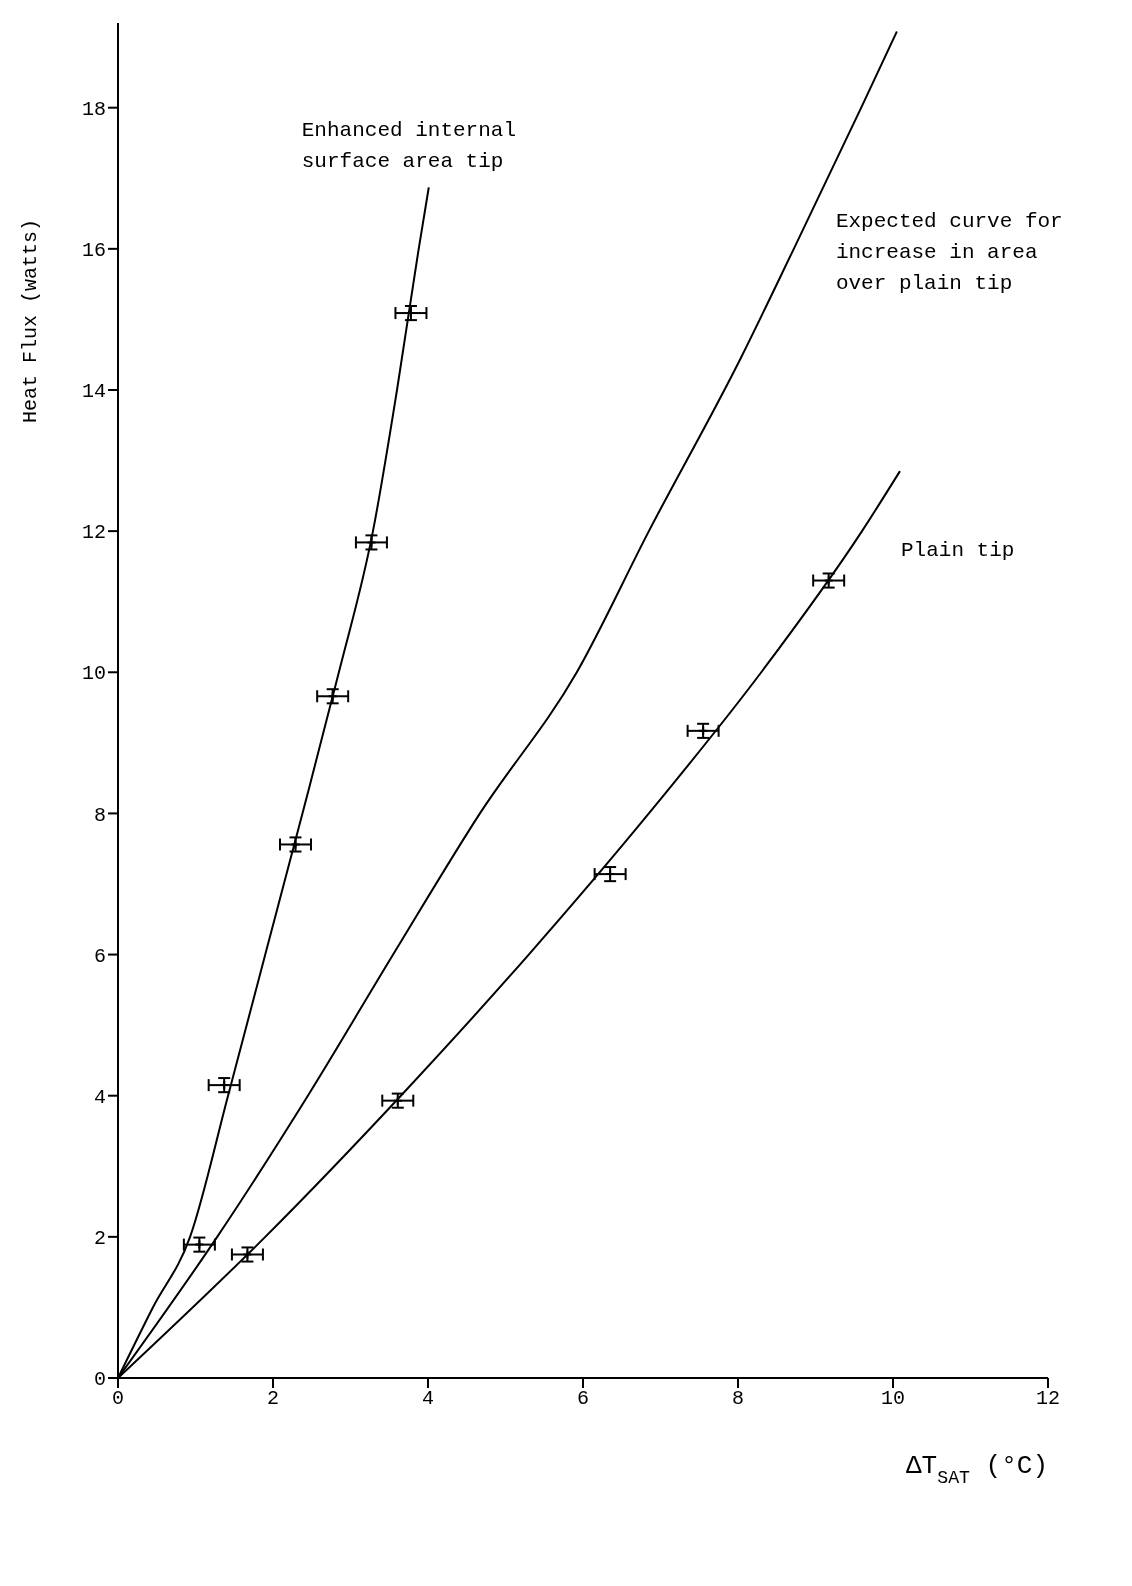 The height and width of the screenshot is (1586, 1132). What do you see at coordinates (583, 1399) in the screenshot?
I see `x-tick-label: 6` at bounding box center [583, 1399].